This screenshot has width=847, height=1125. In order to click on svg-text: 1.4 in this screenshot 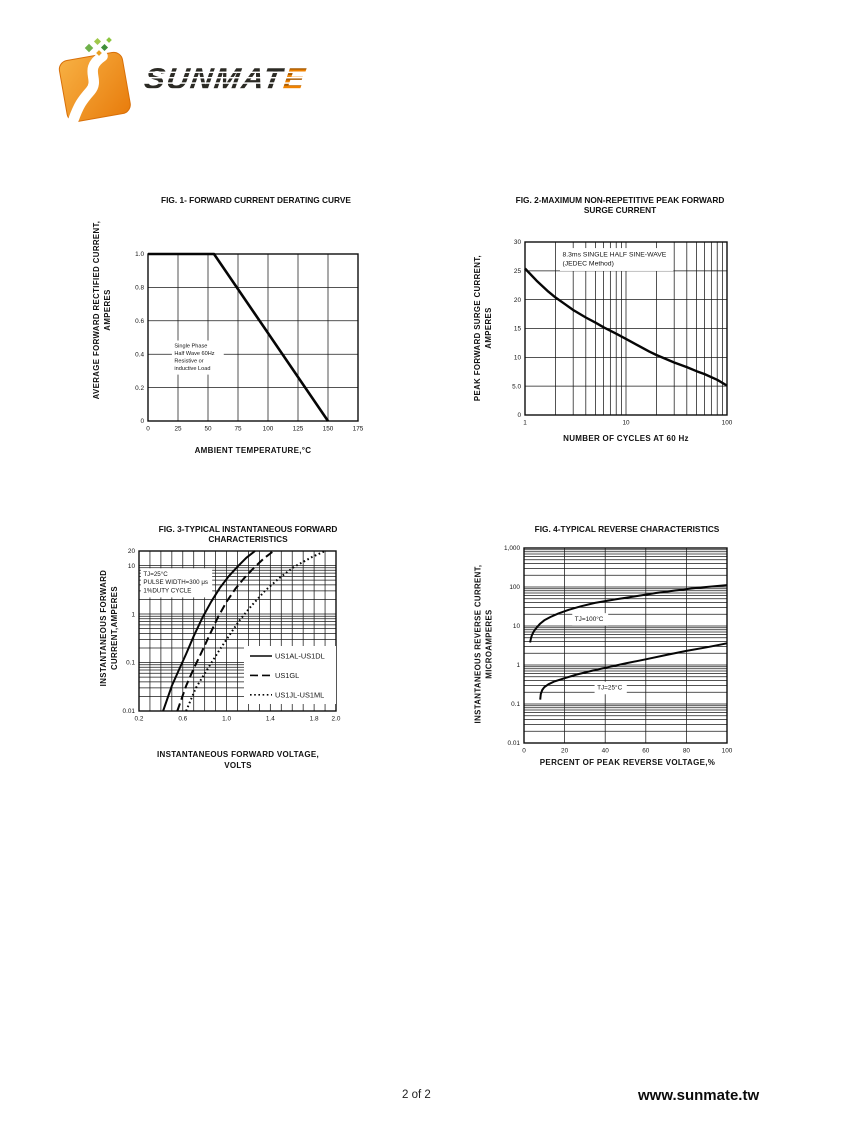, I will do `click(270, 719)`.